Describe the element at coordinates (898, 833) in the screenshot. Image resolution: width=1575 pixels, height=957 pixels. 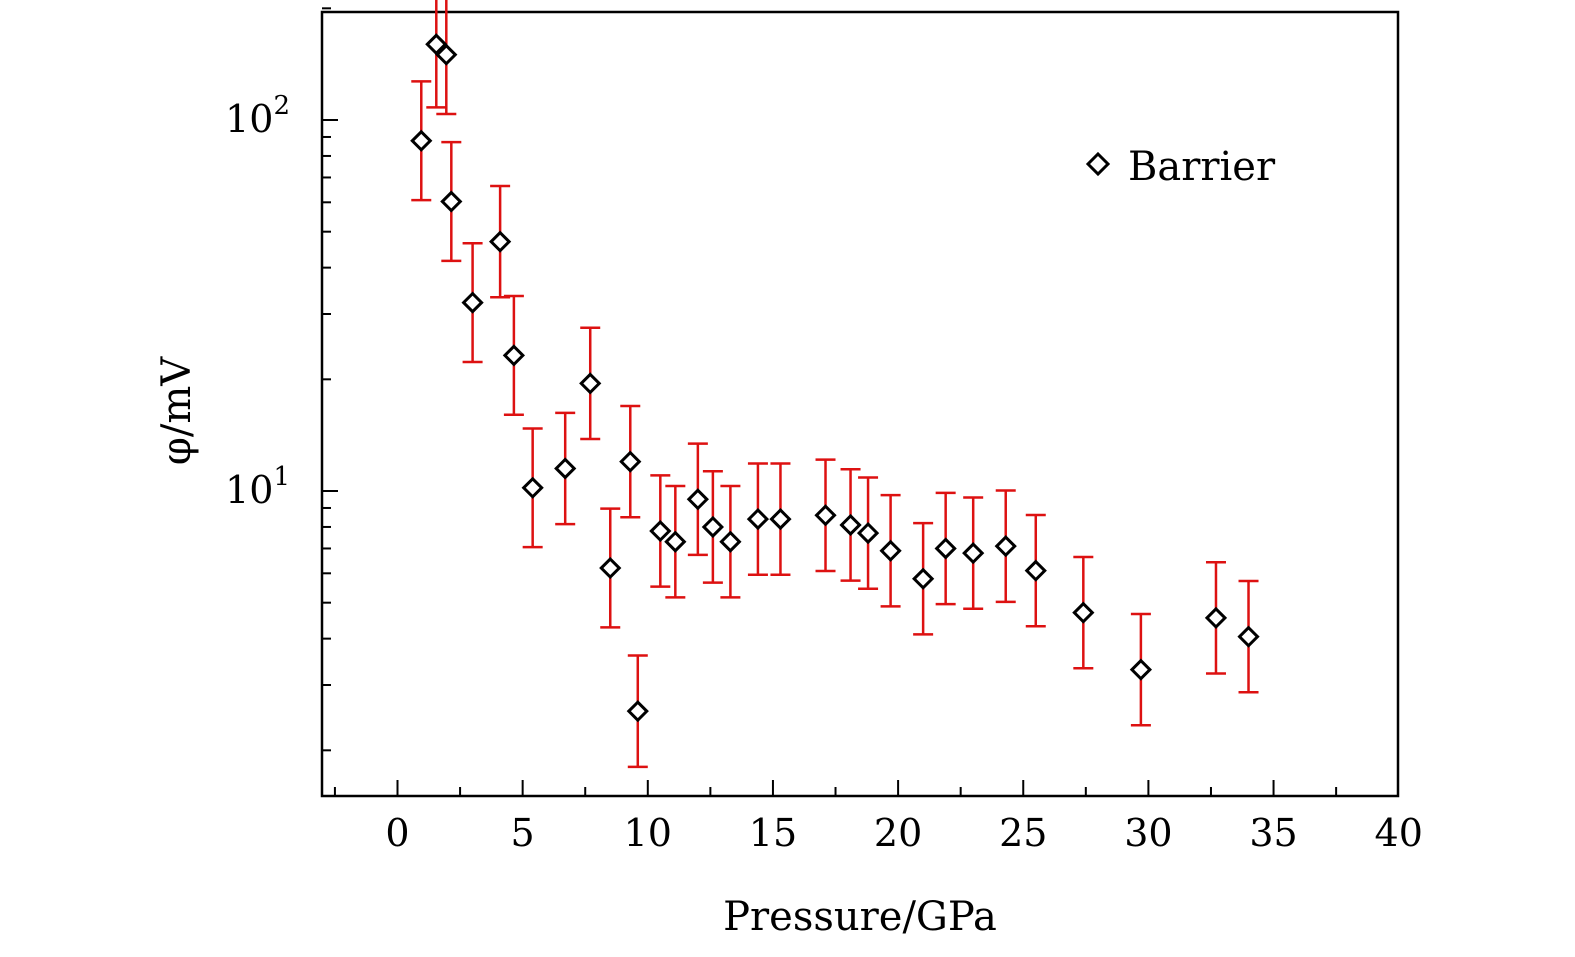
I see `x-tick-label: 20` at that location.